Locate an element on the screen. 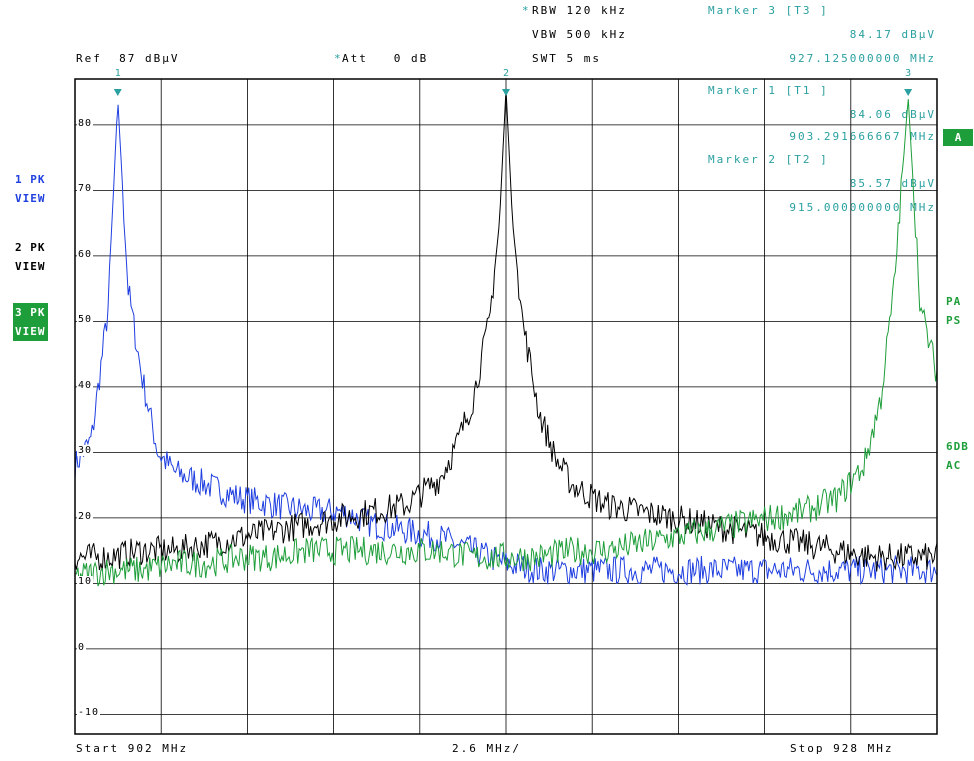  marker2-title: Marker 2 [T2 ] is located at coordinates (768, 159).